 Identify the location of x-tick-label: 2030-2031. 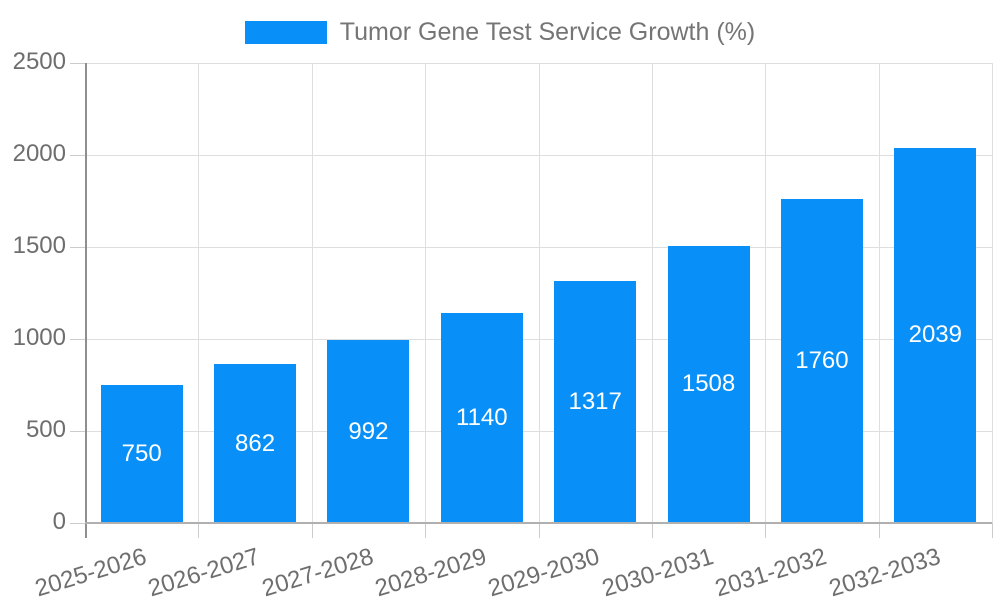
(657, 571).